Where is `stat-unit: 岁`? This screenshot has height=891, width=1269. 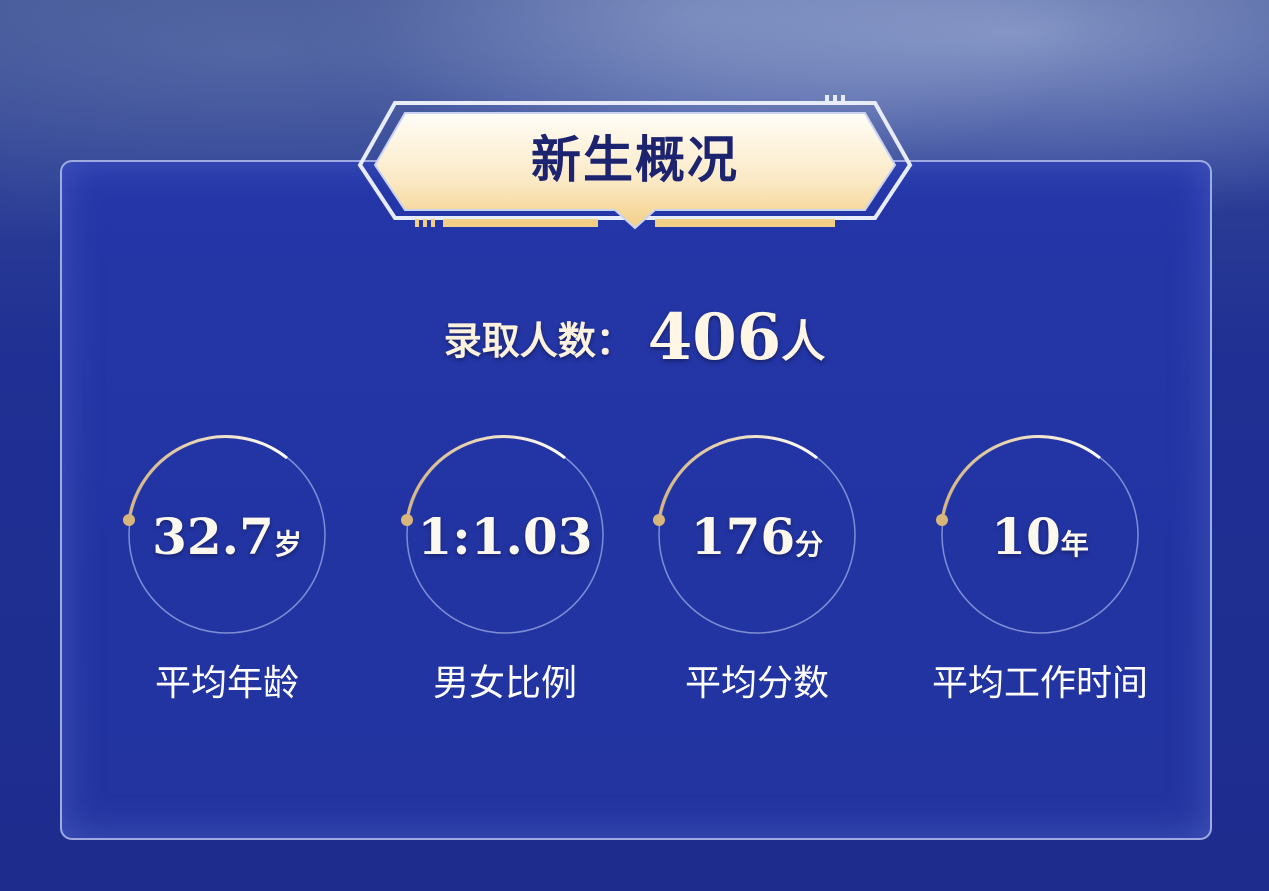
stat-unit: 岁 is located at coordinates (287, 544).